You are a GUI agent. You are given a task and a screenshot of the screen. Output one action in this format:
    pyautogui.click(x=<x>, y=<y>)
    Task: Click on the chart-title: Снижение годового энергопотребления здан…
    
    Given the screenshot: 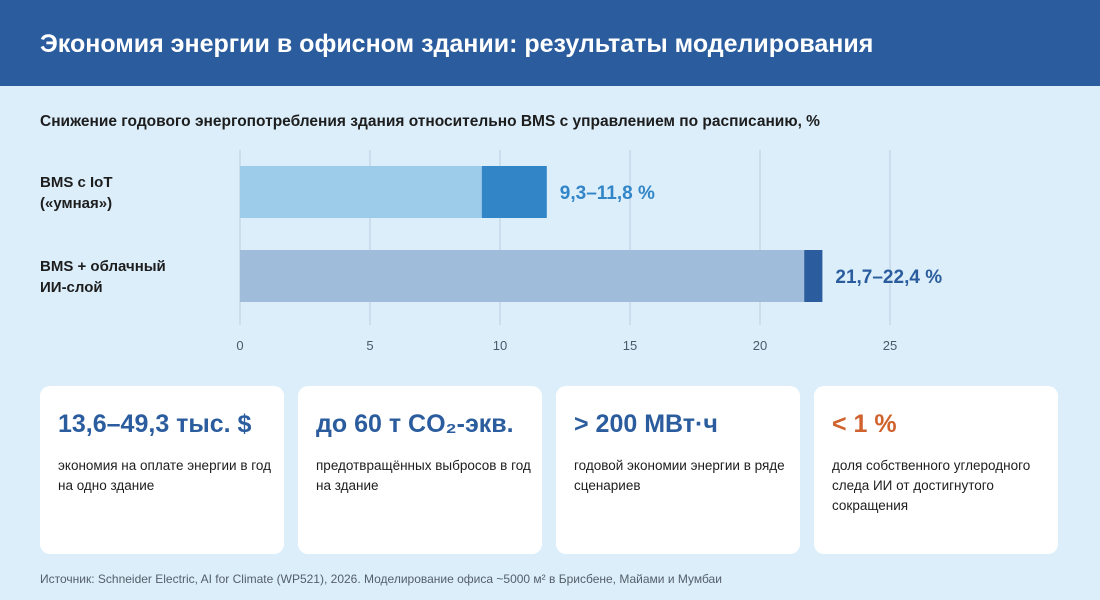 What is the action you would take?
    pyautogui.click(x=430, y=121)
    